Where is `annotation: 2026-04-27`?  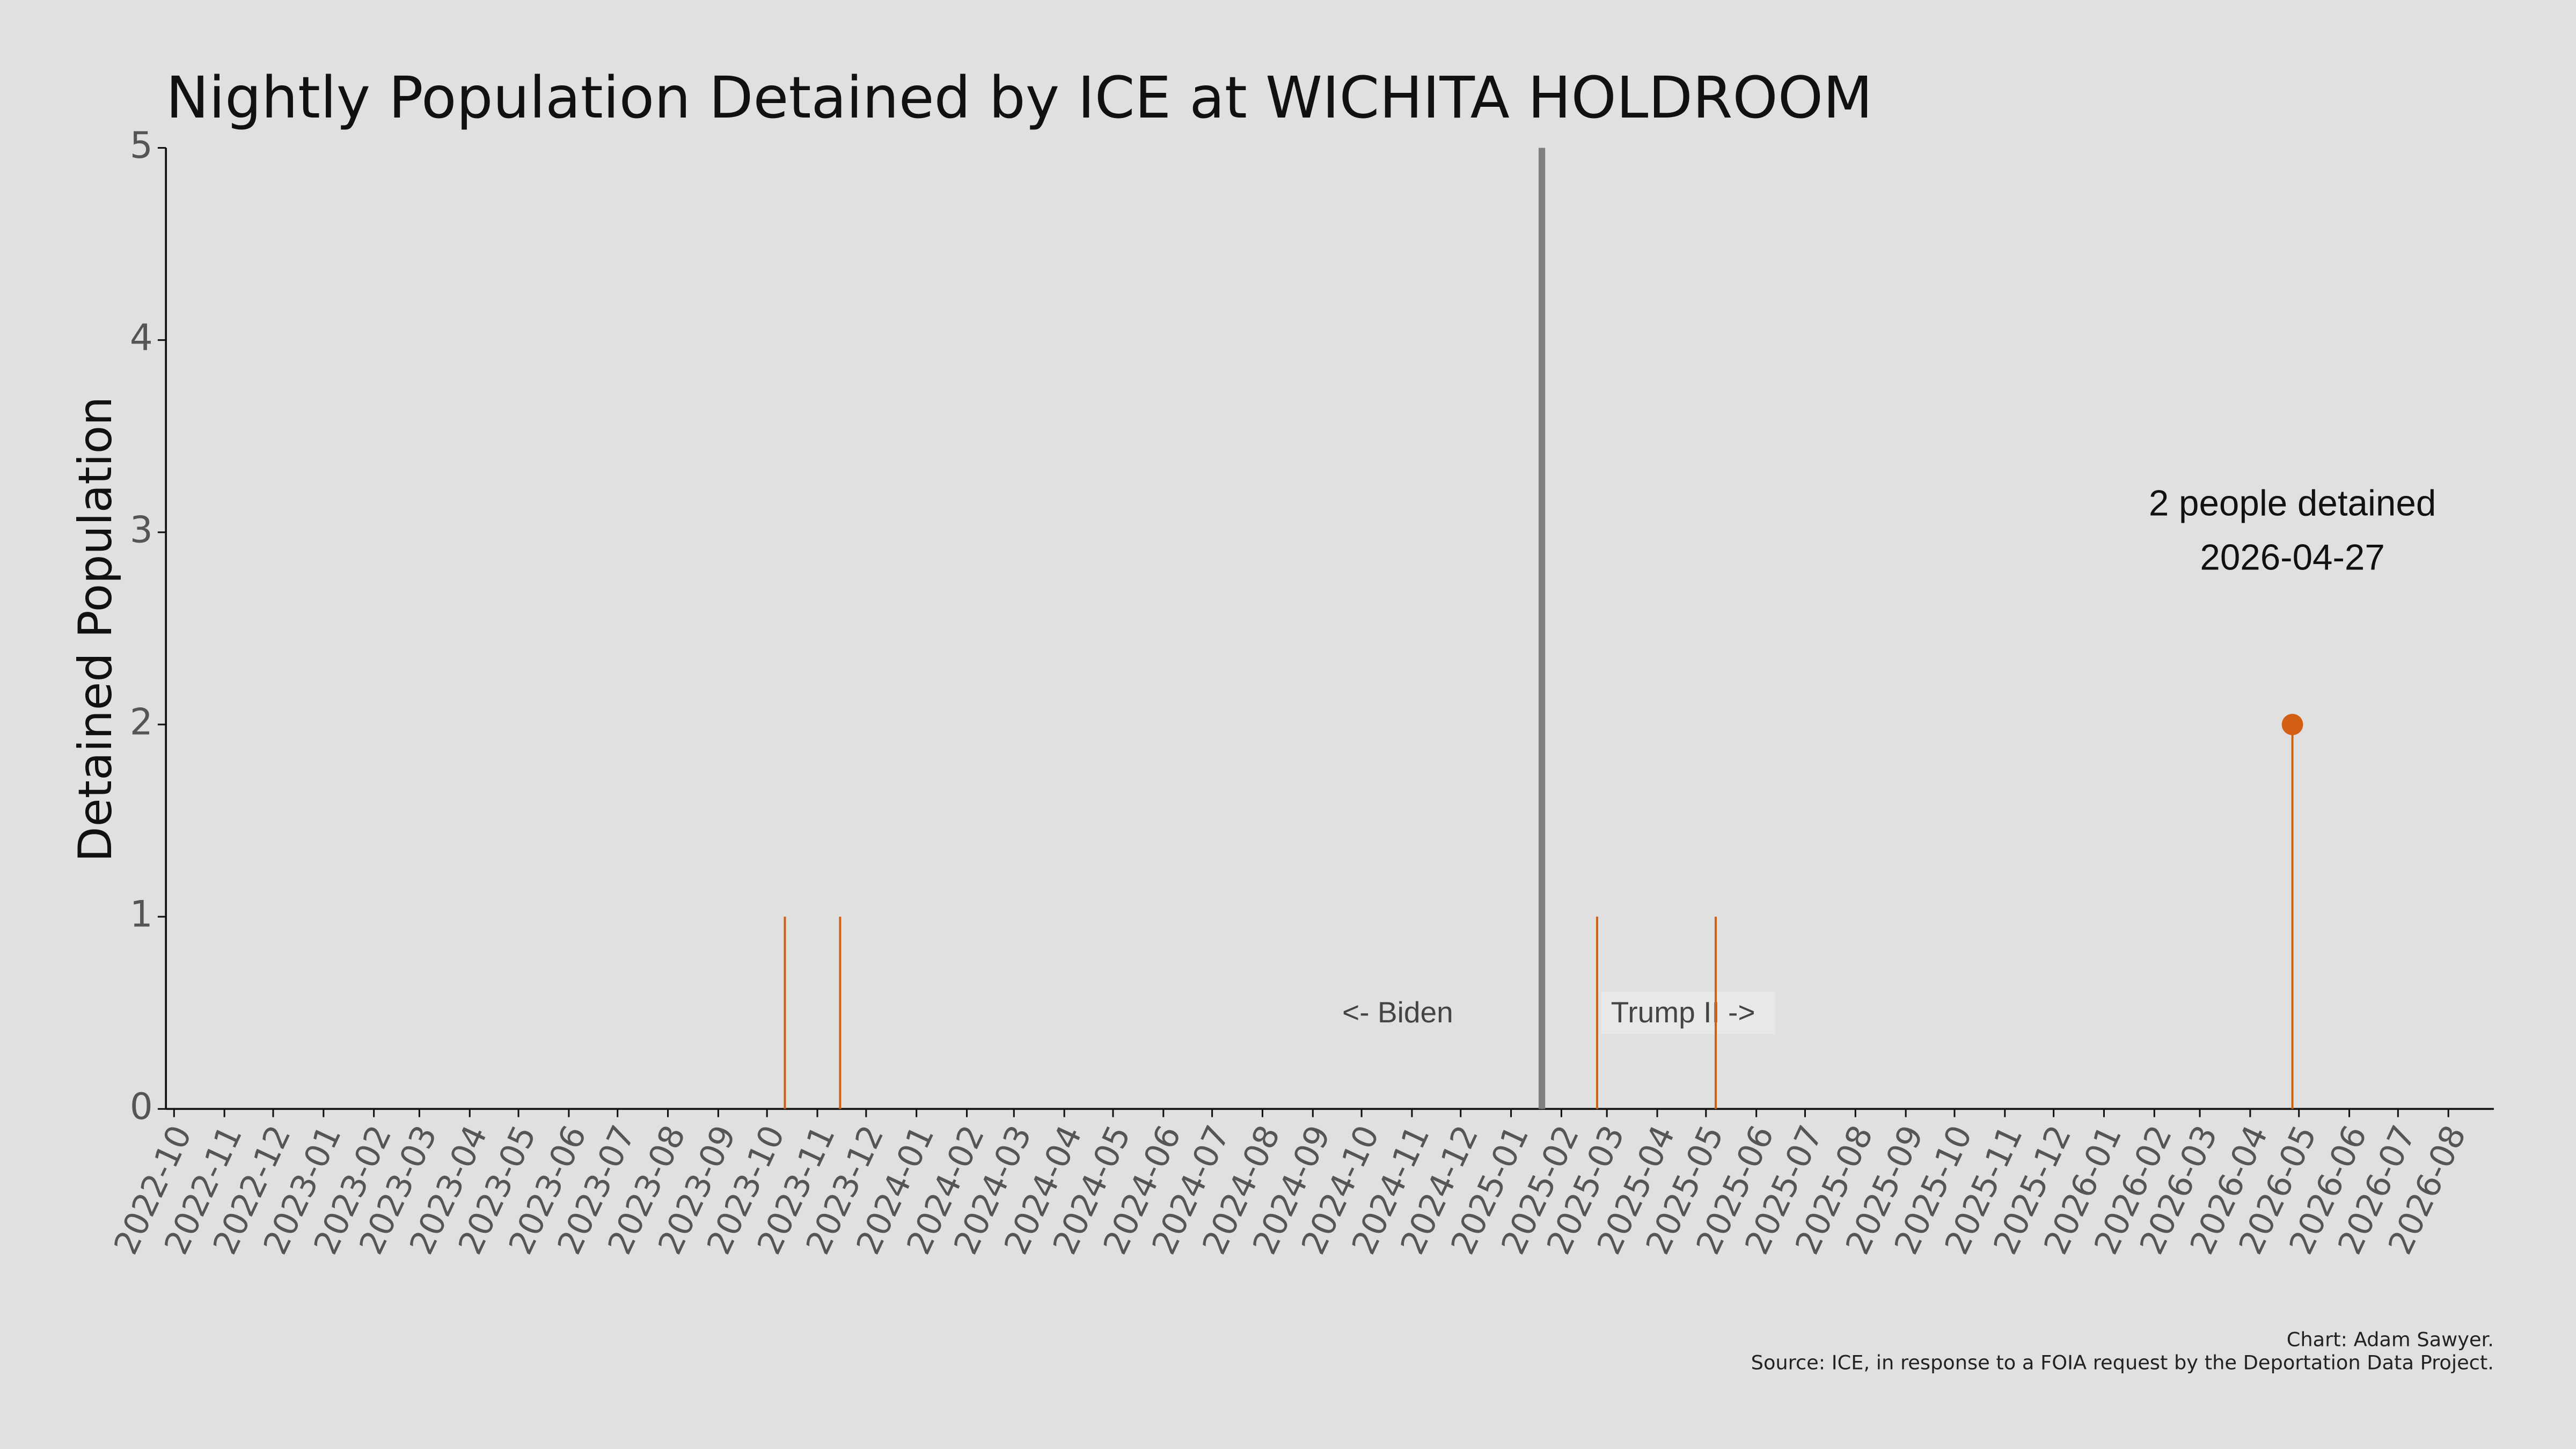
annotation: 2026-04-27 is located at coordinates (2292, 558).